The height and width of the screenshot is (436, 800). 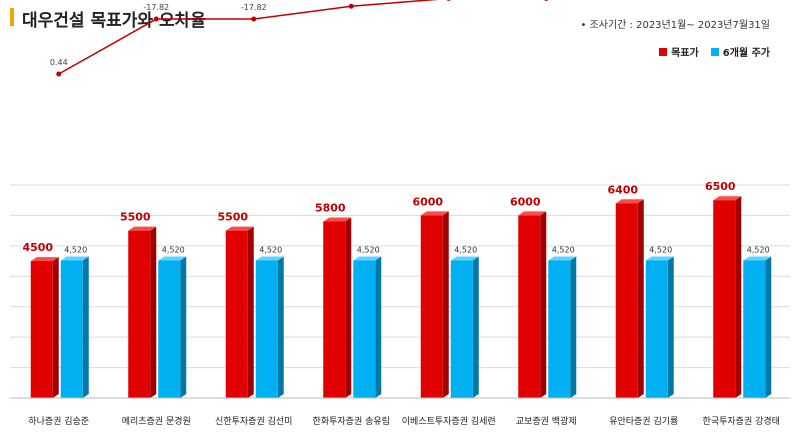 I want to click on category-label: 한화투자증권 송유림, so click(x=351, y=421).